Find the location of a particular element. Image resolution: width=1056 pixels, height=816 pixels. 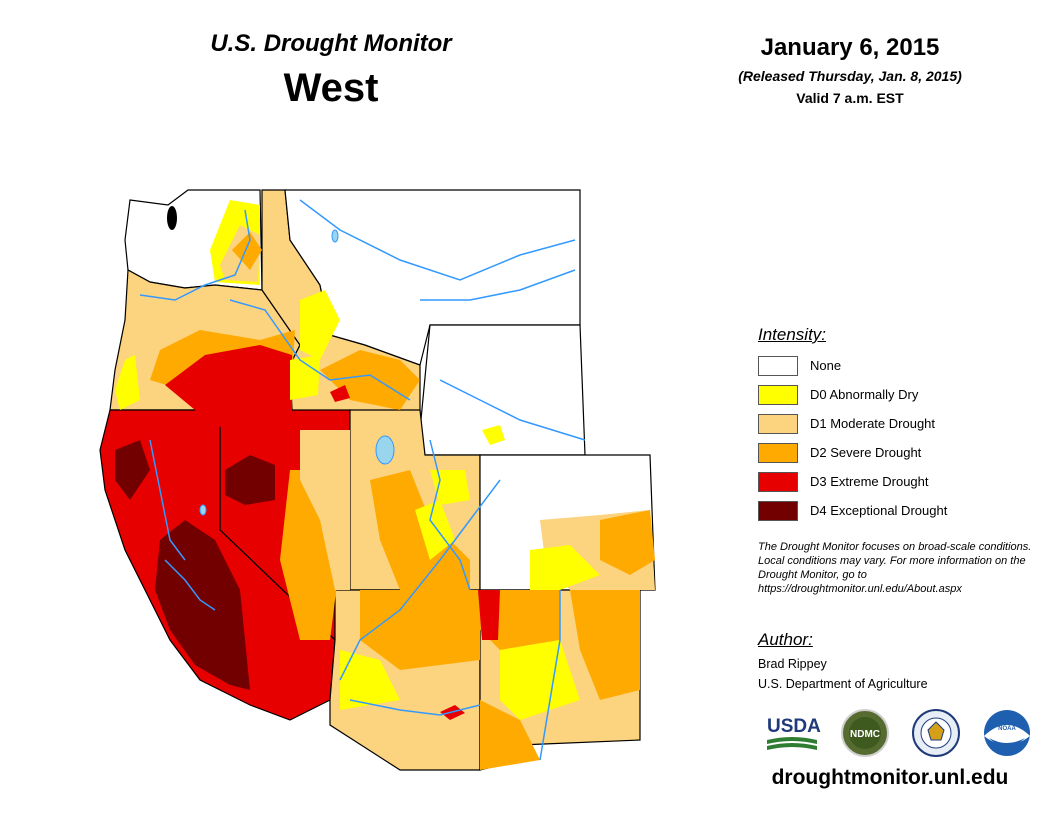

d2-nm-north is located at coordinates (520, 620).